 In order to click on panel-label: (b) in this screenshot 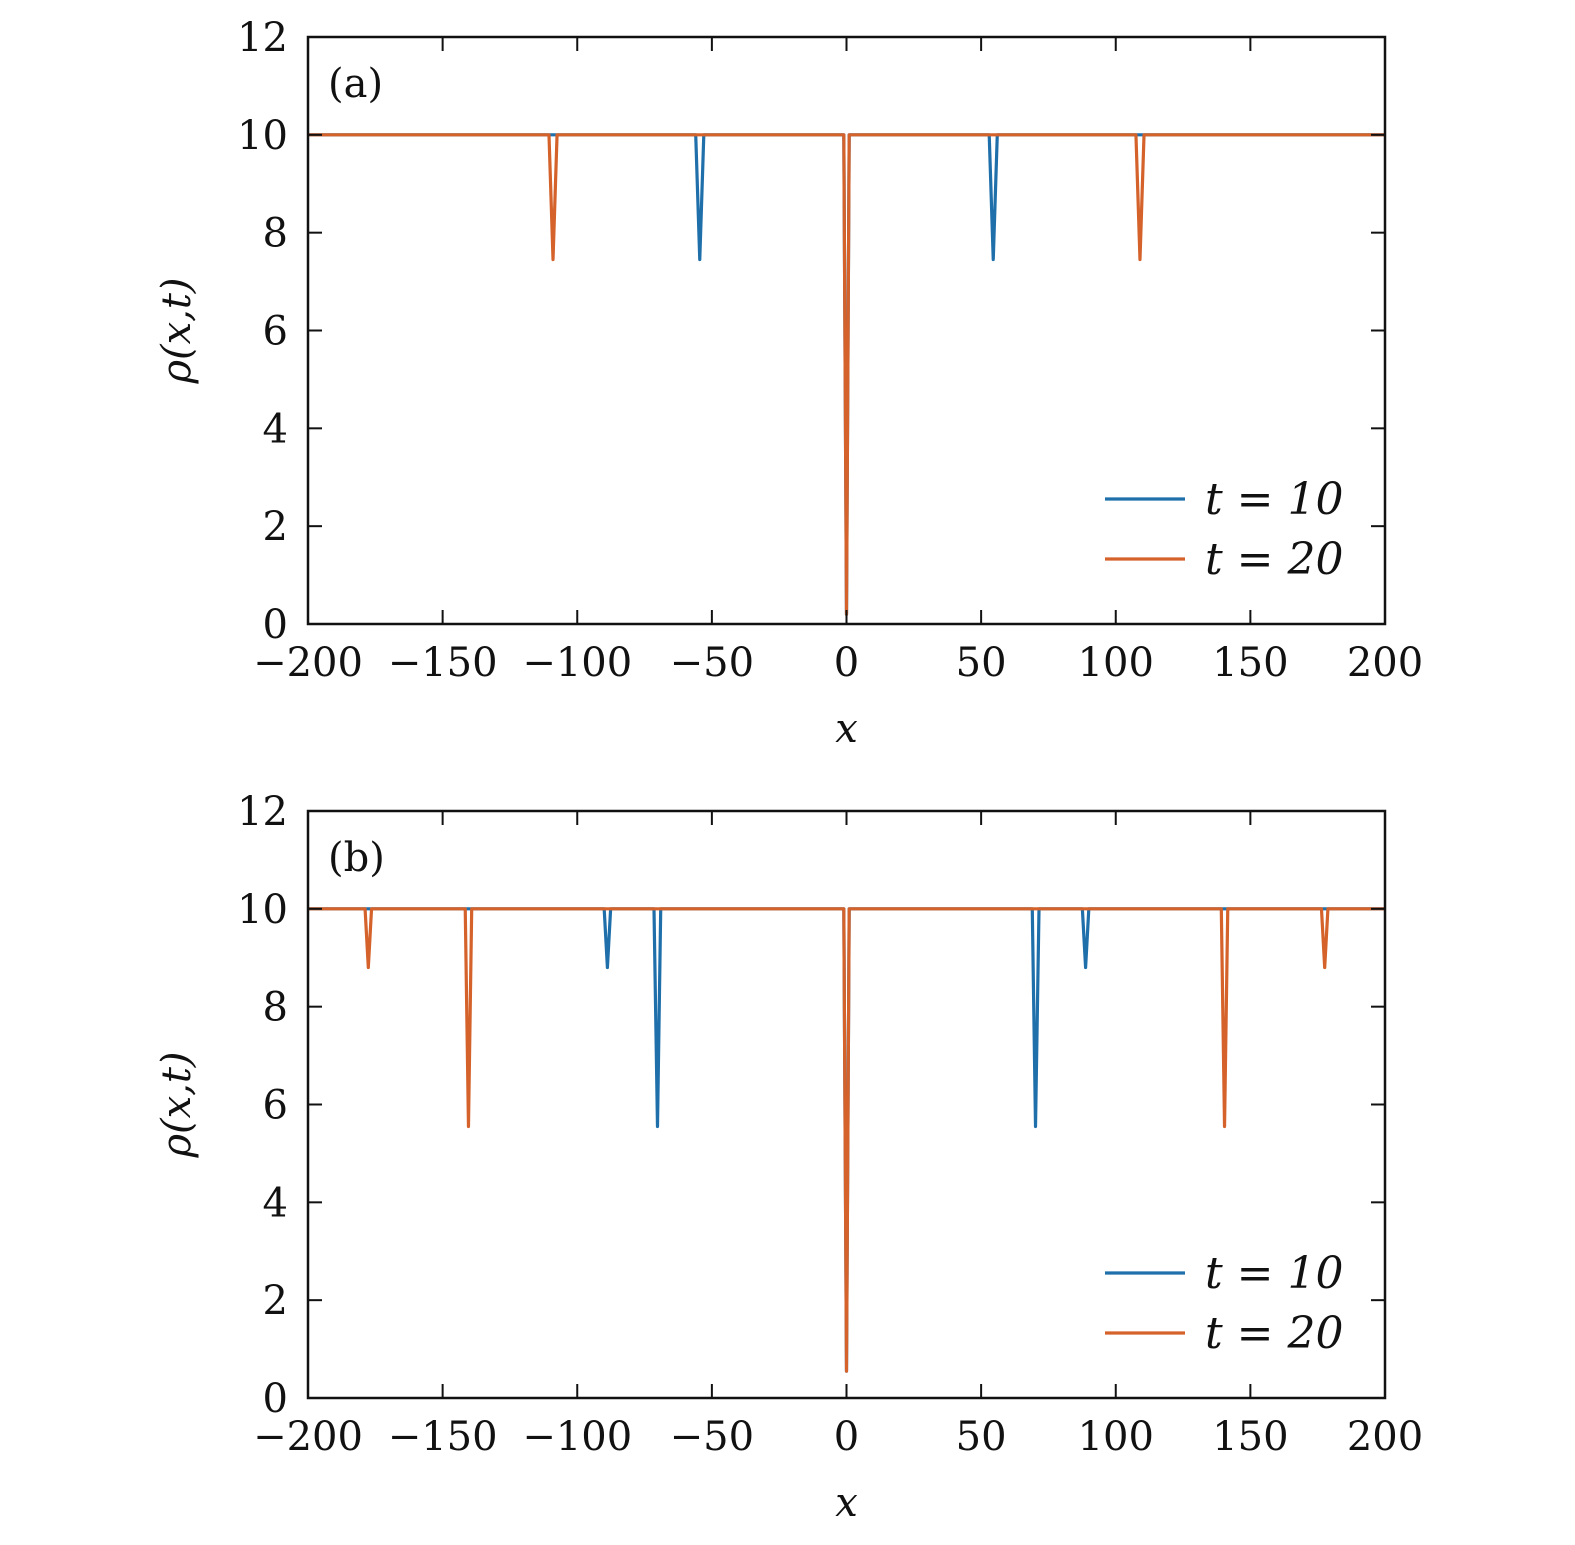, I will do `click(356, 858)`.